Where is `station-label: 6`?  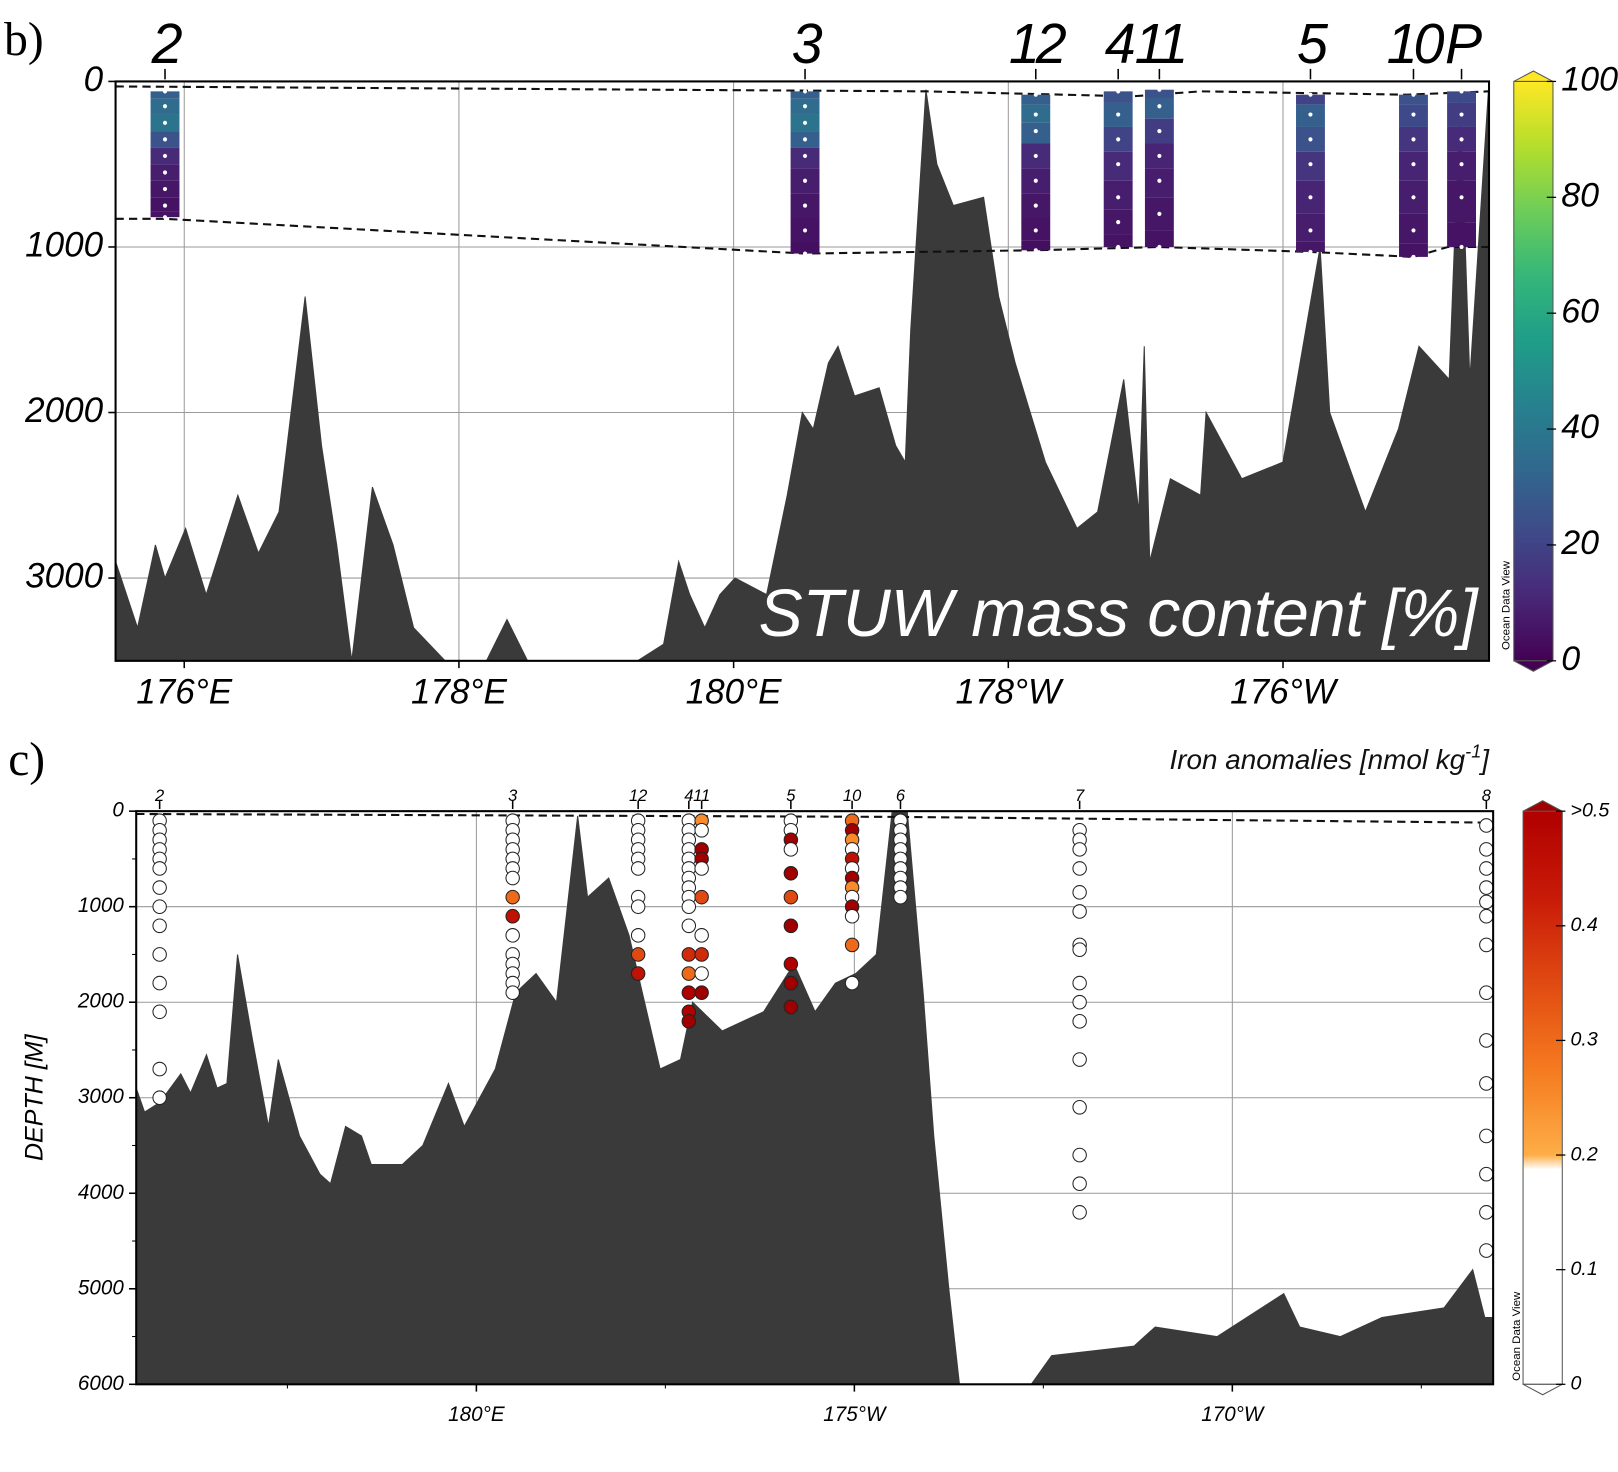
station-label: 6 is located at coordinates (901, 795).